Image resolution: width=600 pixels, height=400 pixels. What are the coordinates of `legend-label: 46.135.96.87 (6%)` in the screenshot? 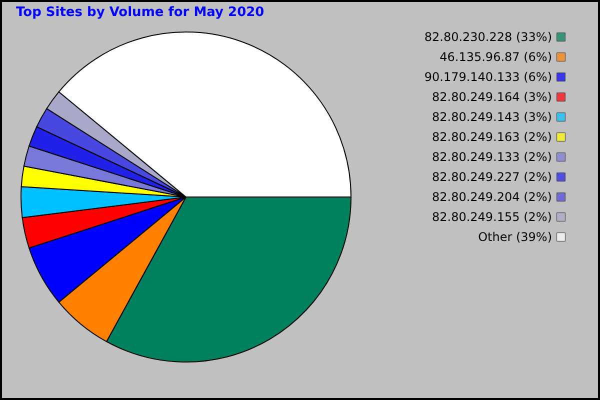 It's located at (496, 57).